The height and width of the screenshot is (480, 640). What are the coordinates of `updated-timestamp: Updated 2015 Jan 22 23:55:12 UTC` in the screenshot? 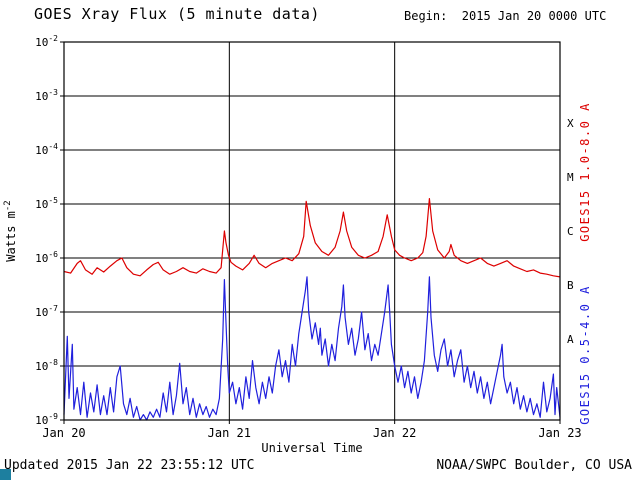 It's located at (129, 465).